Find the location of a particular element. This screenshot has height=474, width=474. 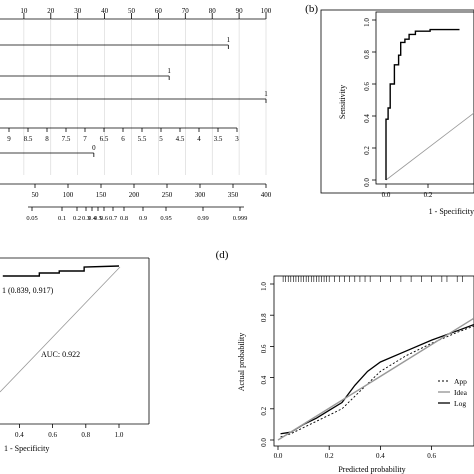

predictor-tick-label: 3.5 is located at coordinates (218, 139).